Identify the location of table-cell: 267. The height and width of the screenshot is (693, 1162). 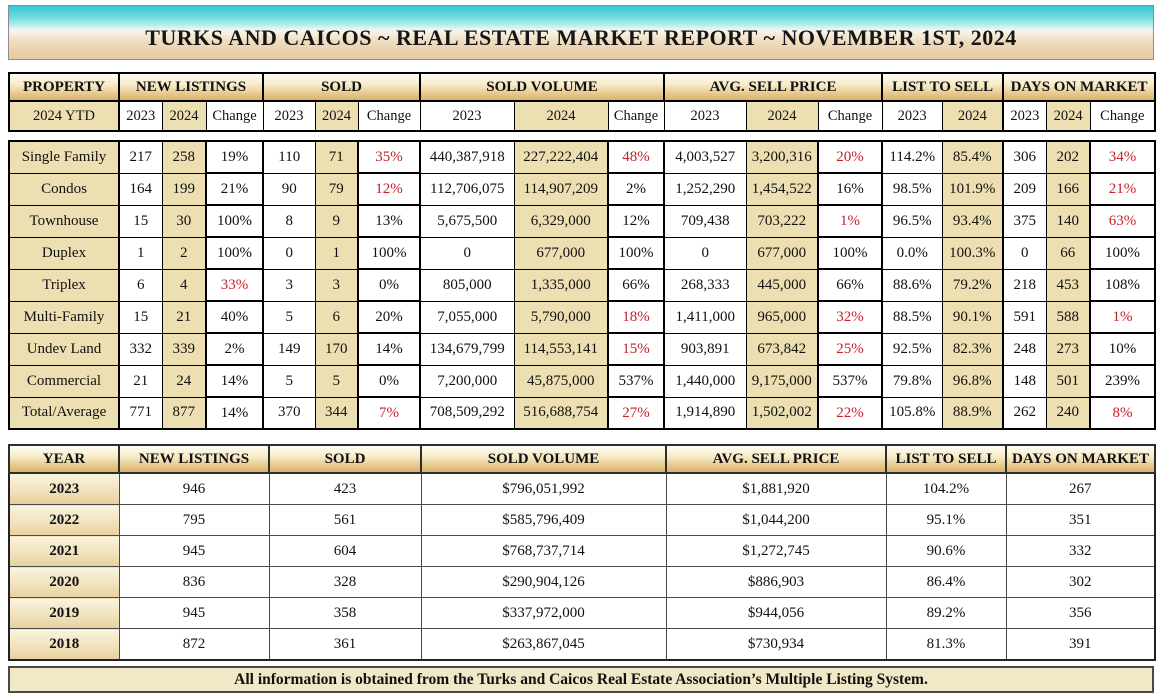
(1080, 488).